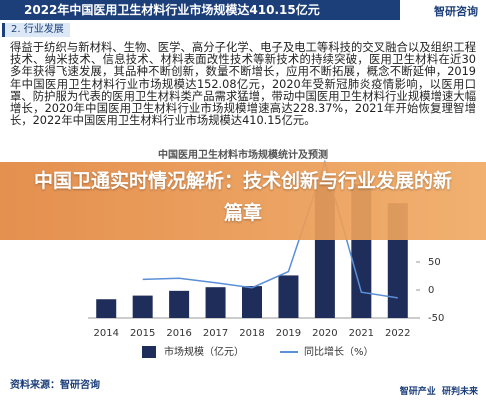 The height and width of the screenshot is (400, 486). Describe the element at coordinates (215, 333) in the screenshot. I see `x-tick-label: 2017` at that location.